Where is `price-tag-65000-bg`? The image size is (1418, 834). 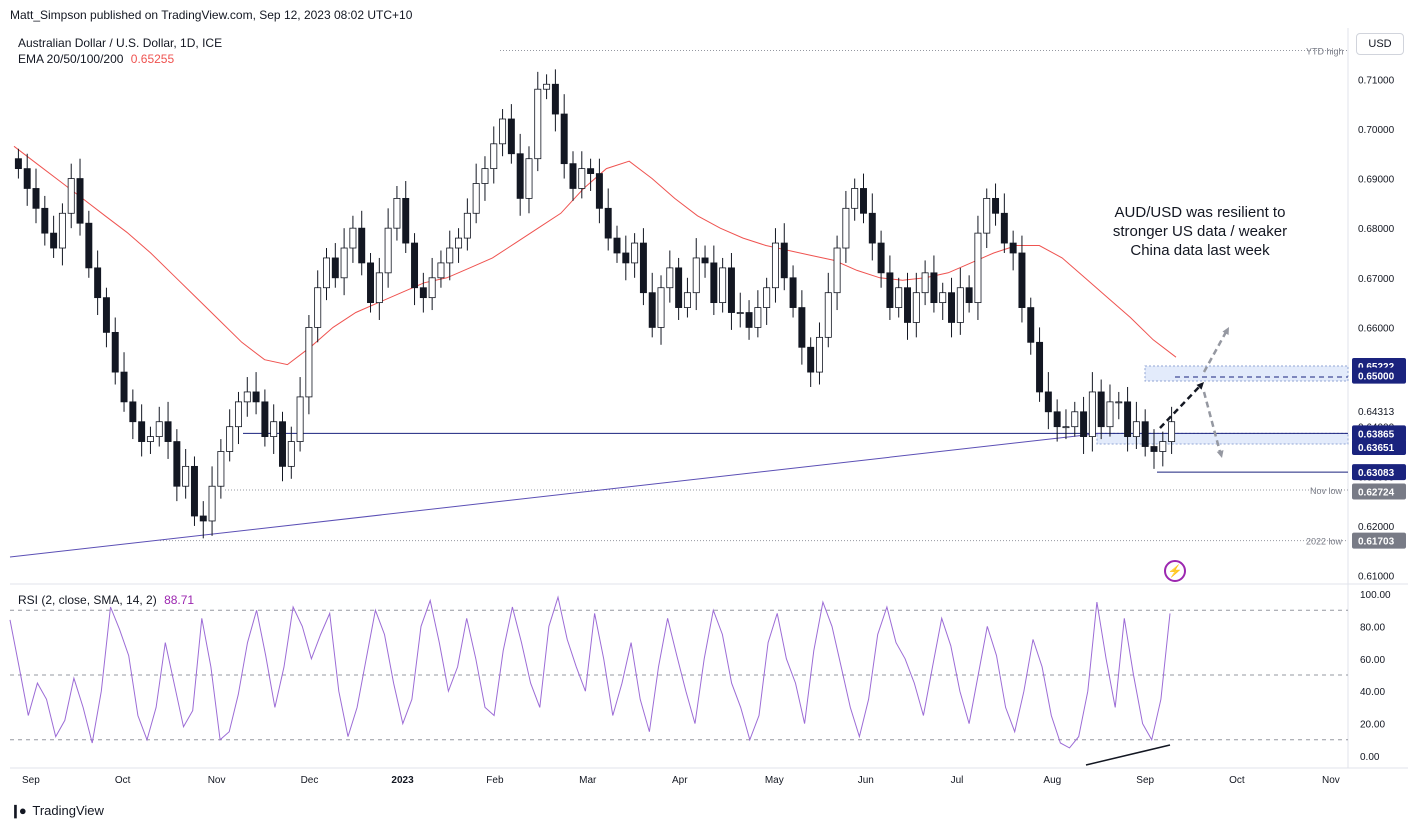 price-tag-65000-bg is located at coordinates (1379, 375).